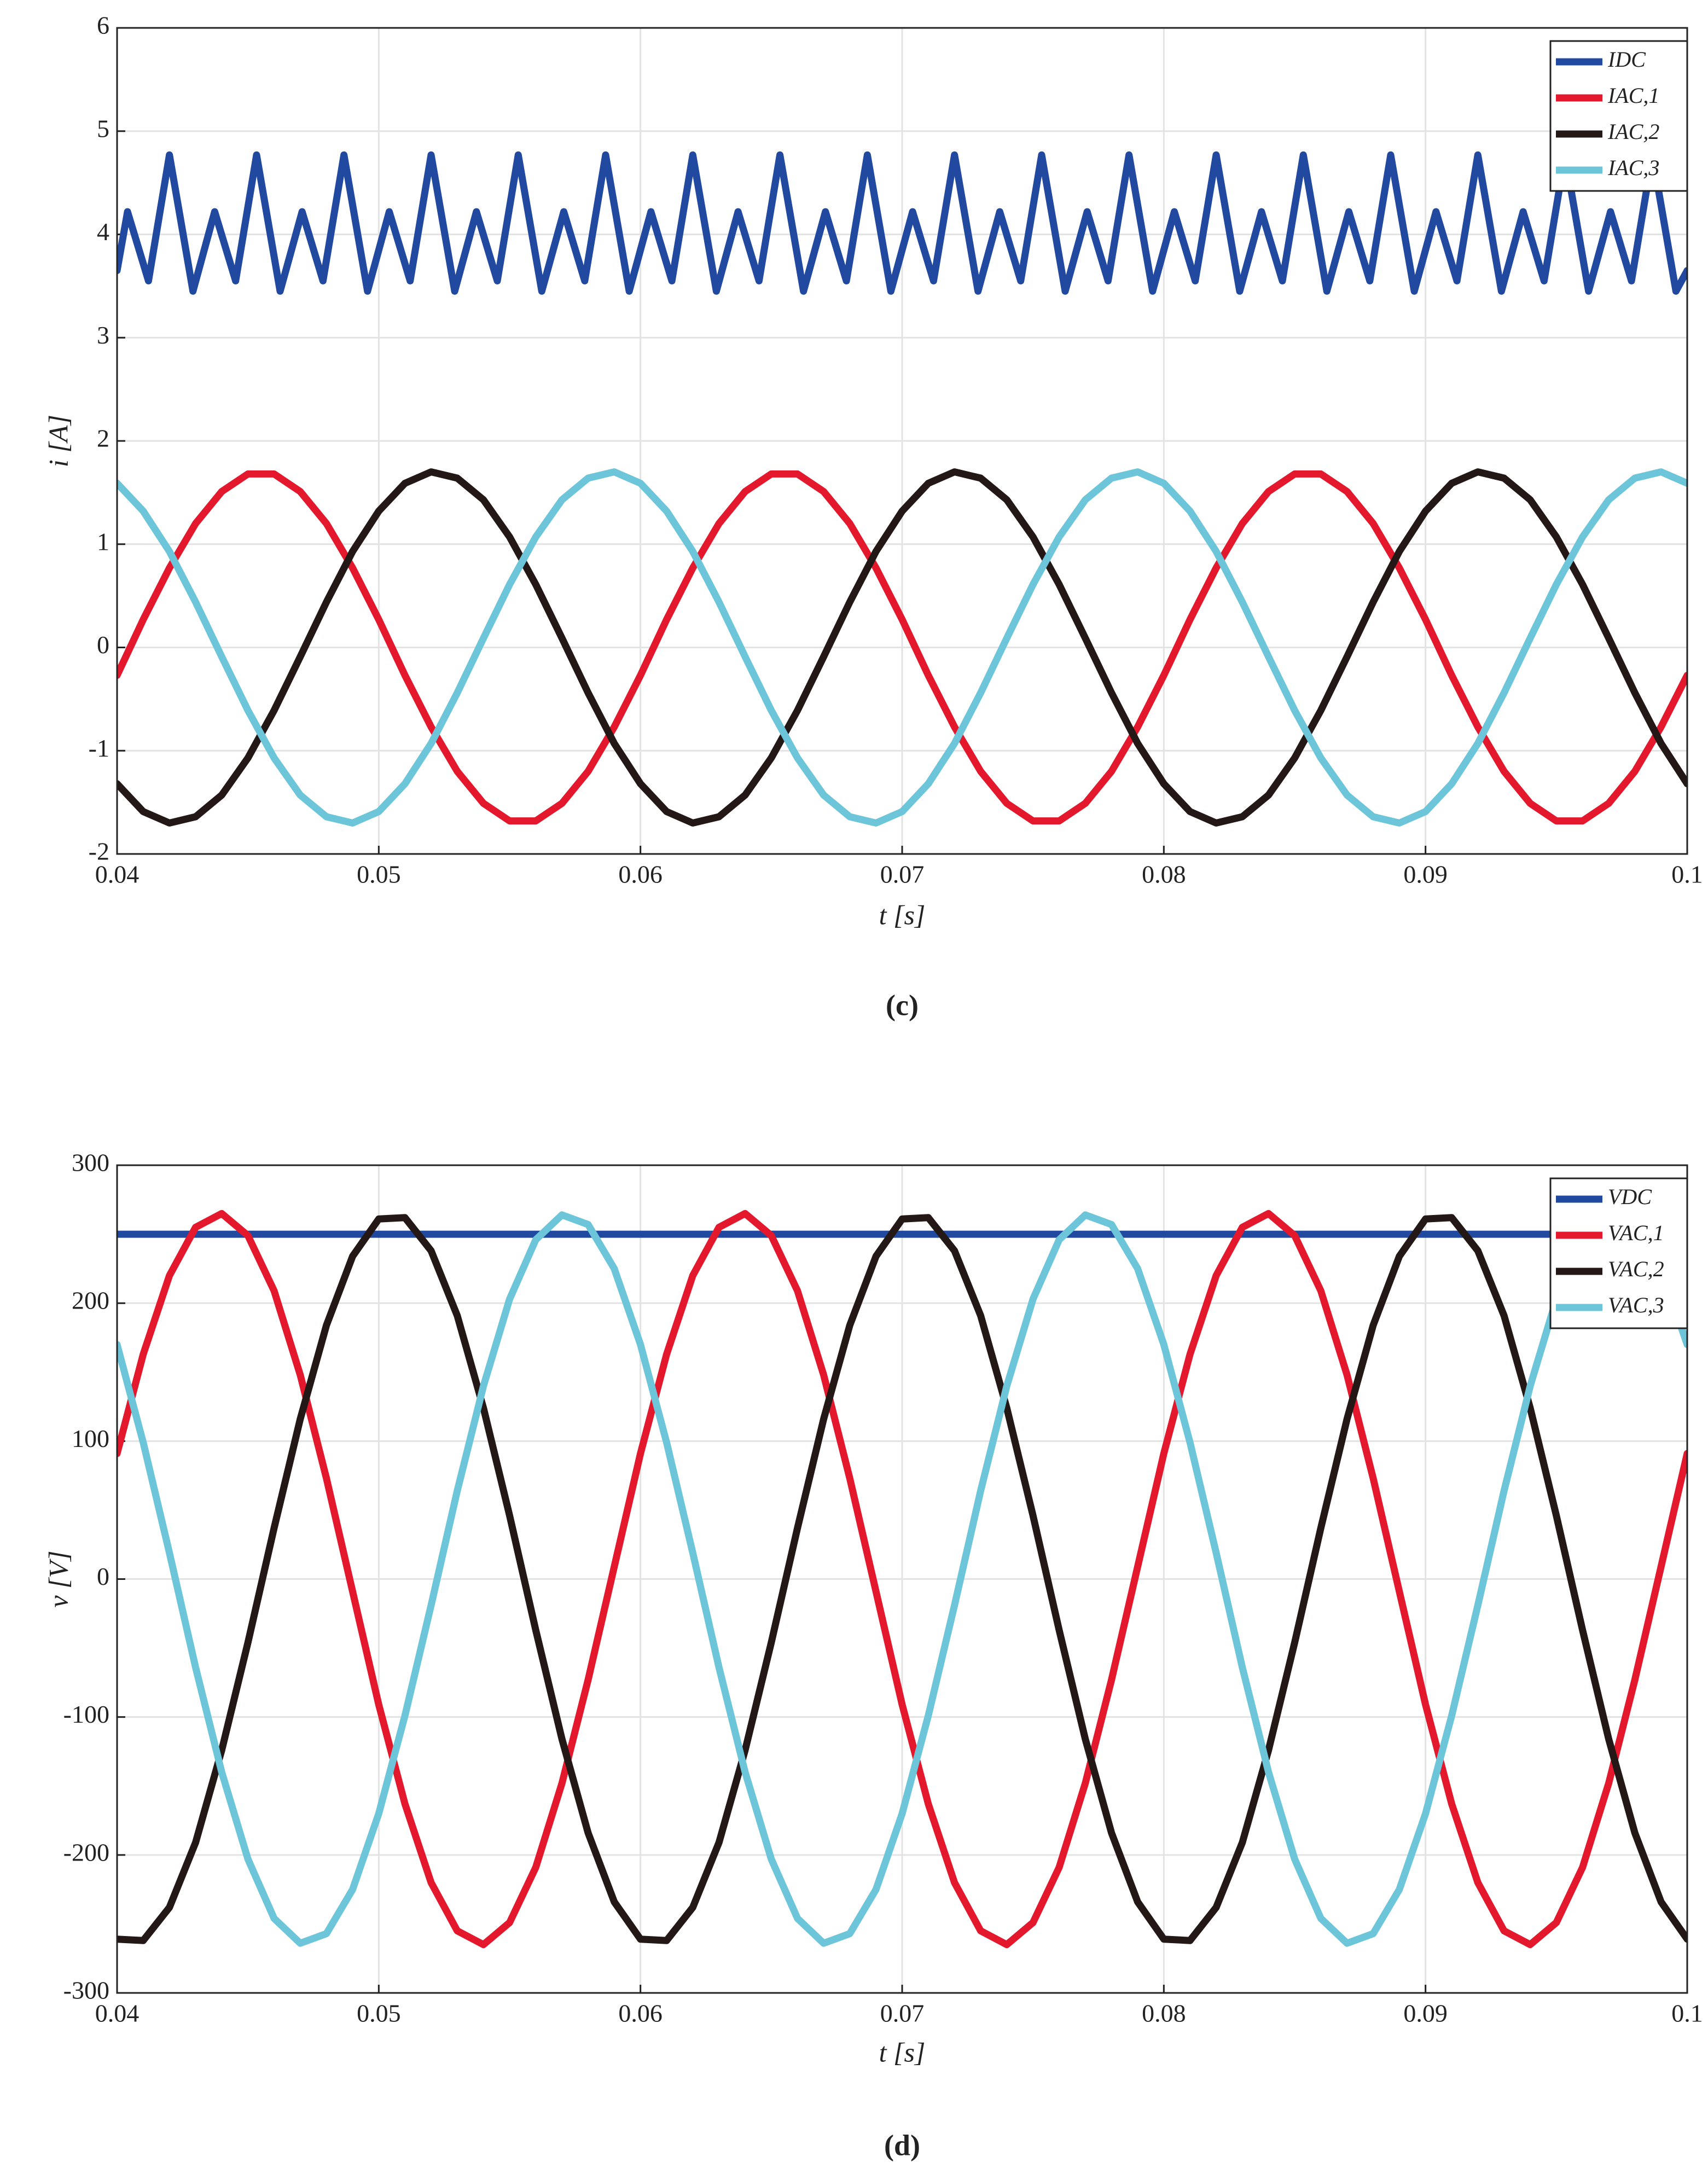 This screenshot has height=2174, width=1708. What do you see at coordinates (90, 1438) in the screenshot?
I see `y-tick-label: 100` at bounding box center [90, 1438].